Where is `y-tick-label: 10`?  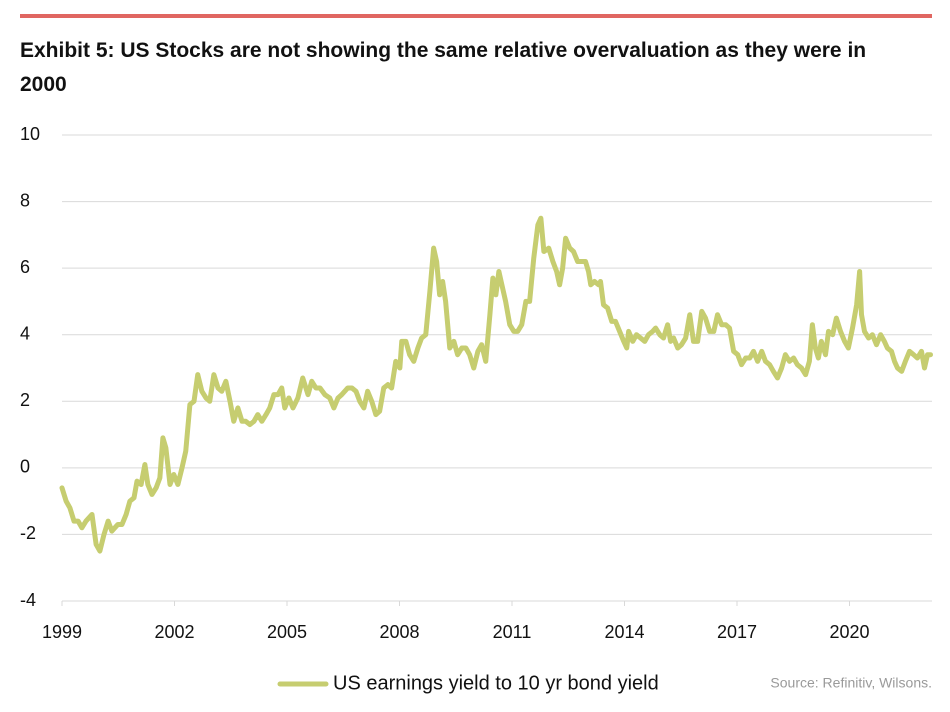 y-tick-label: 10 is located at coordinates (30, 134).